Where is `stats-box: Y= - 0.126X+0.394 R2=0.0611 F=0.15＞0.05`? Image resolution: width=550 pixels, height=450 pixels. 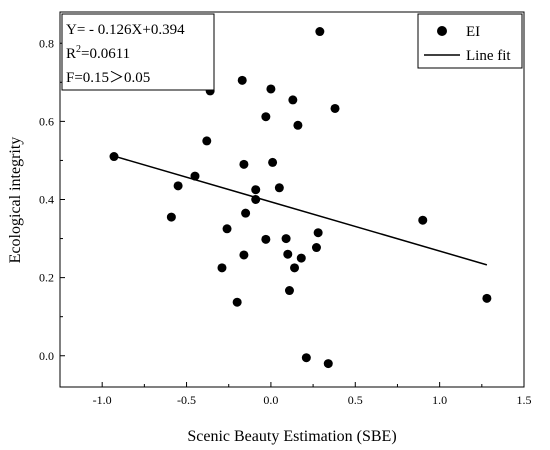 stats-box: Y= - 0.126X+0.394 R2=0.0611 F=0.15＞0.05 is located at coordinates (138, 52).